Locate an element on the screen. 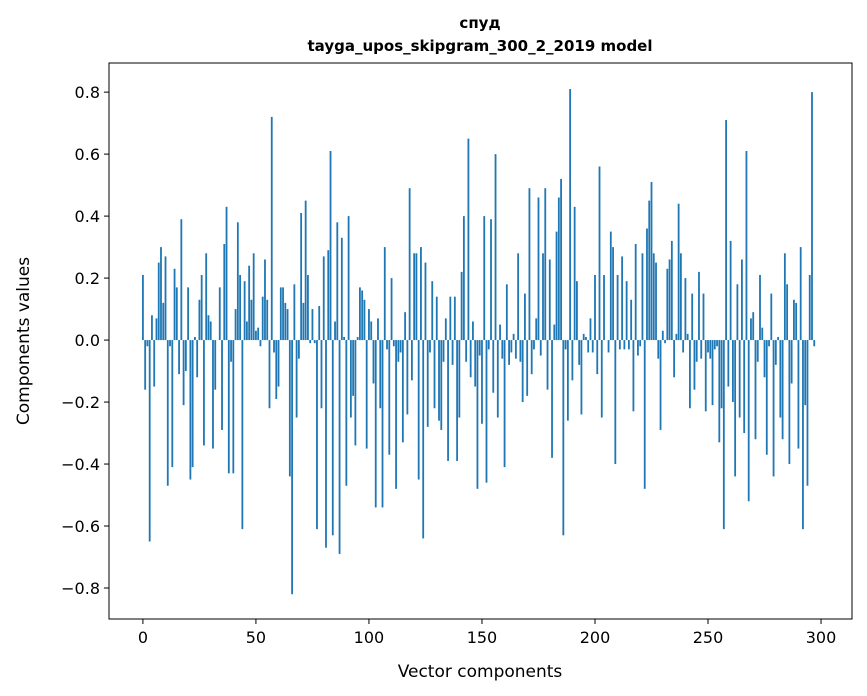 The width and height of the screenshot is (867, 696). x-axis-ticks: 0 50 100 150 200 250 300 is located at coordinates (487, 633).